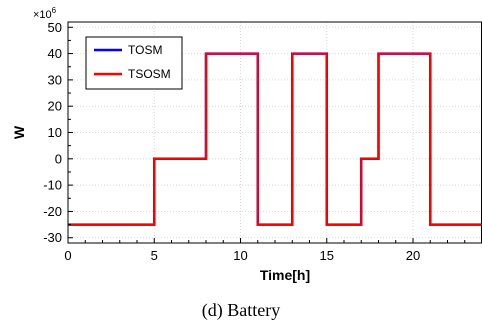 The height and width of the screenshot is (334, 482). I want to click on y-axis-label: W, so click(19, 132).